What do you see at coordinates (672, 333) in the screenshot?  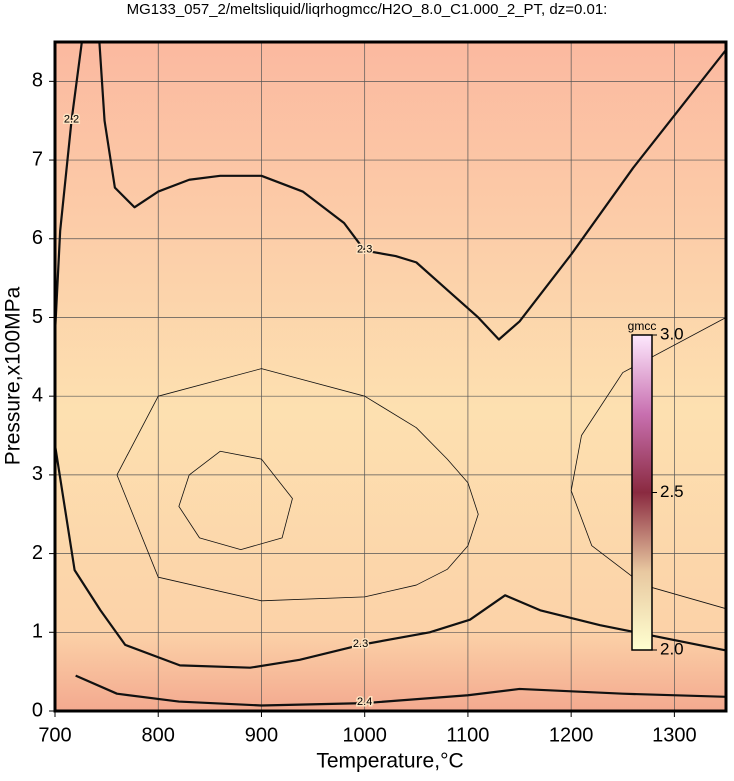 I see `colorbar-tick-label: 3.0` at bounding box center [672, 333].